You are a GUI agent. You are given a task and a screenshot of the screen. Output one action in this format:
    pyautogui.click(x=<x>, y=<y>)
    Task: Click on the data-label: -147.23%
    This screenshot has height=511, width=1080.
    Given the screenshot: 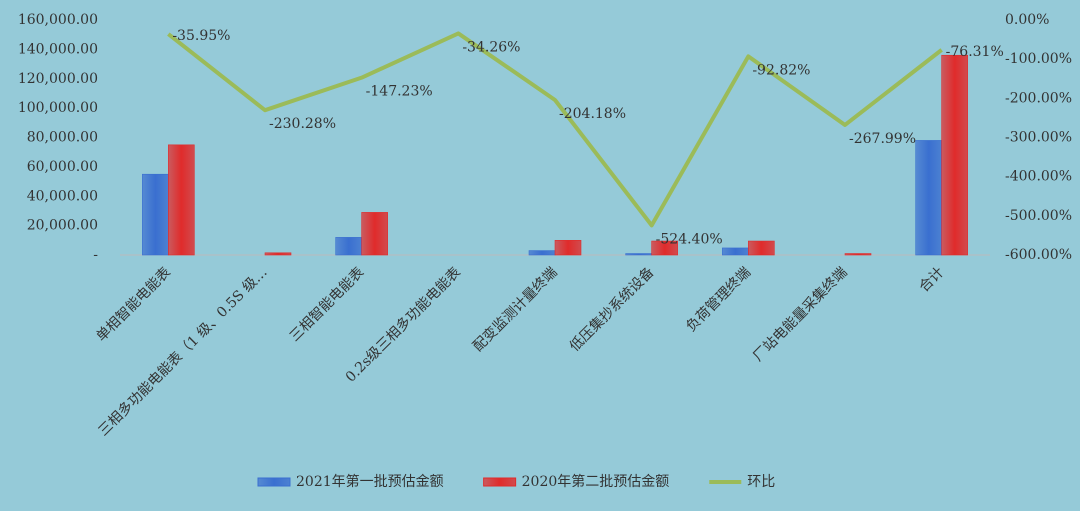 What is the action you would take?
    pyautogui.click(x=399, y=92)
    